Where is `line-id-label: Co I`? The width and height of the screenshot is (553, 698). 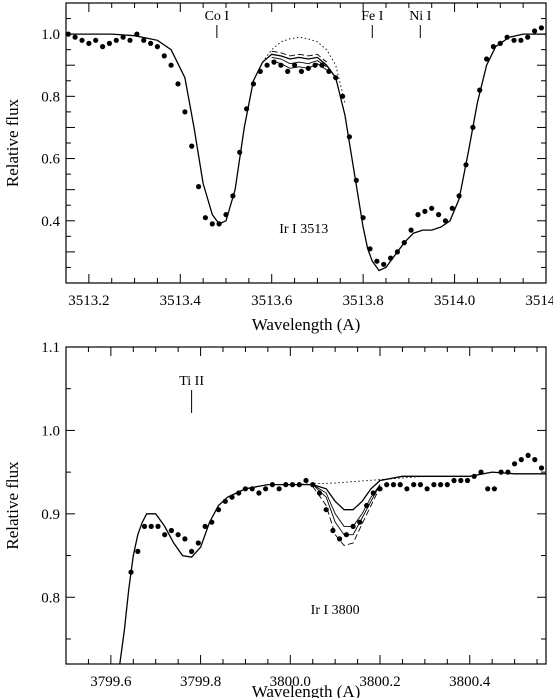
line-id-label: Co I is located at coordinates (217, 16).